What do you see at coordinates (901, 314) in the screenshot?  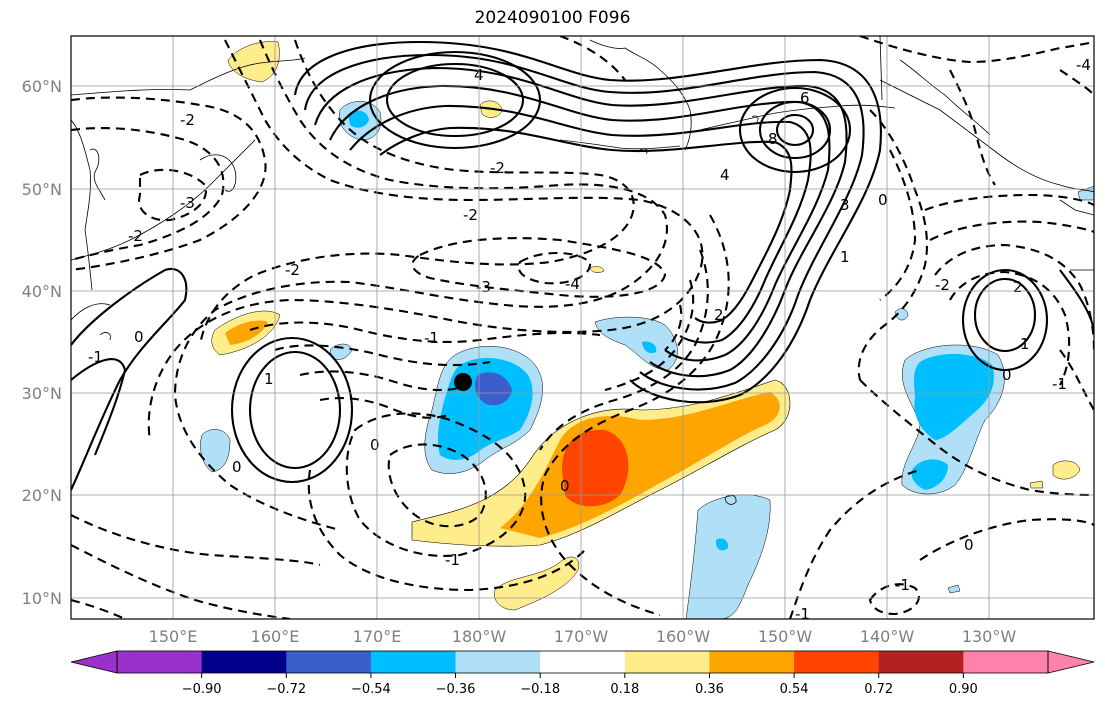 I see `negative-anomaly-tiny-east` at bounding box center [901, 314].